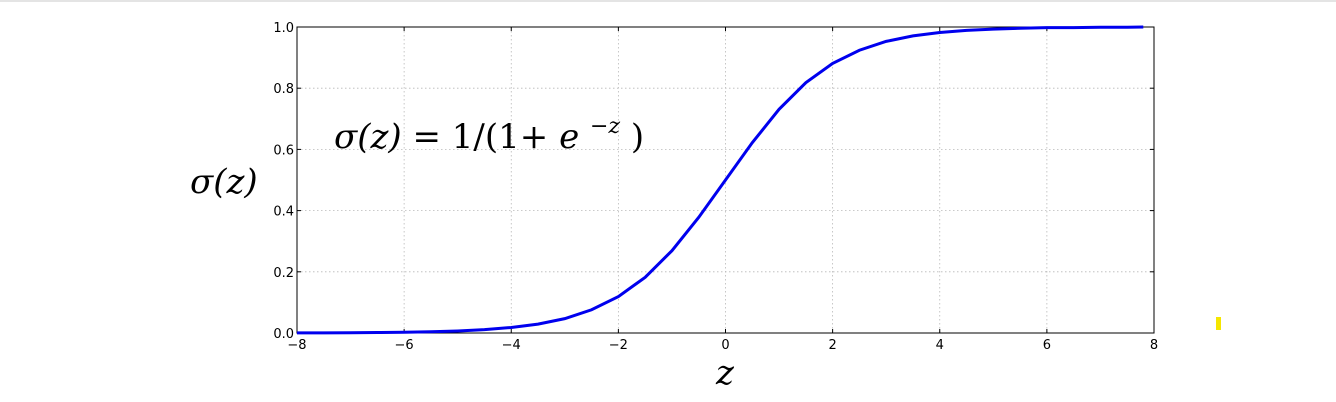  Describe the element at coordinates (283, 28) in the screenshot. I see `y-tick-label: 1.0` at that location.